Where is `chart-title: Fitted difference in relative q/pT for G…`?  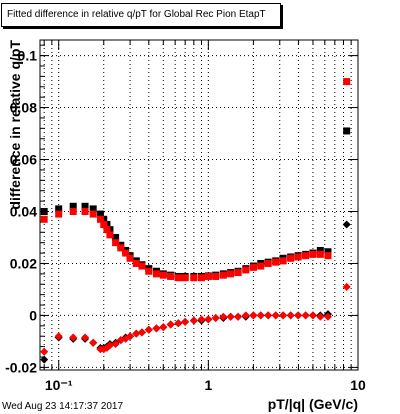 chart-title: Fitted difference in relative q/pT for G… is located at coordinates (141, 15).